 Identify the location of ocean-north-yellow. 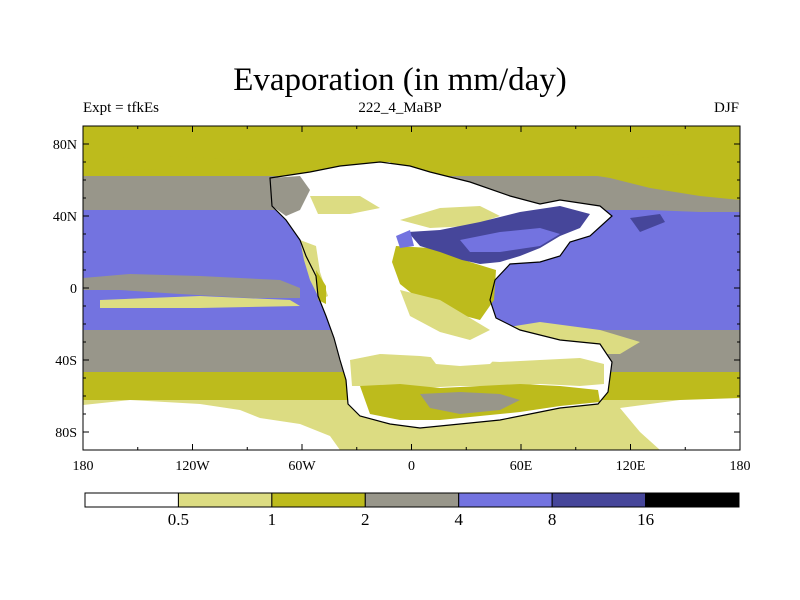
(176, 164).